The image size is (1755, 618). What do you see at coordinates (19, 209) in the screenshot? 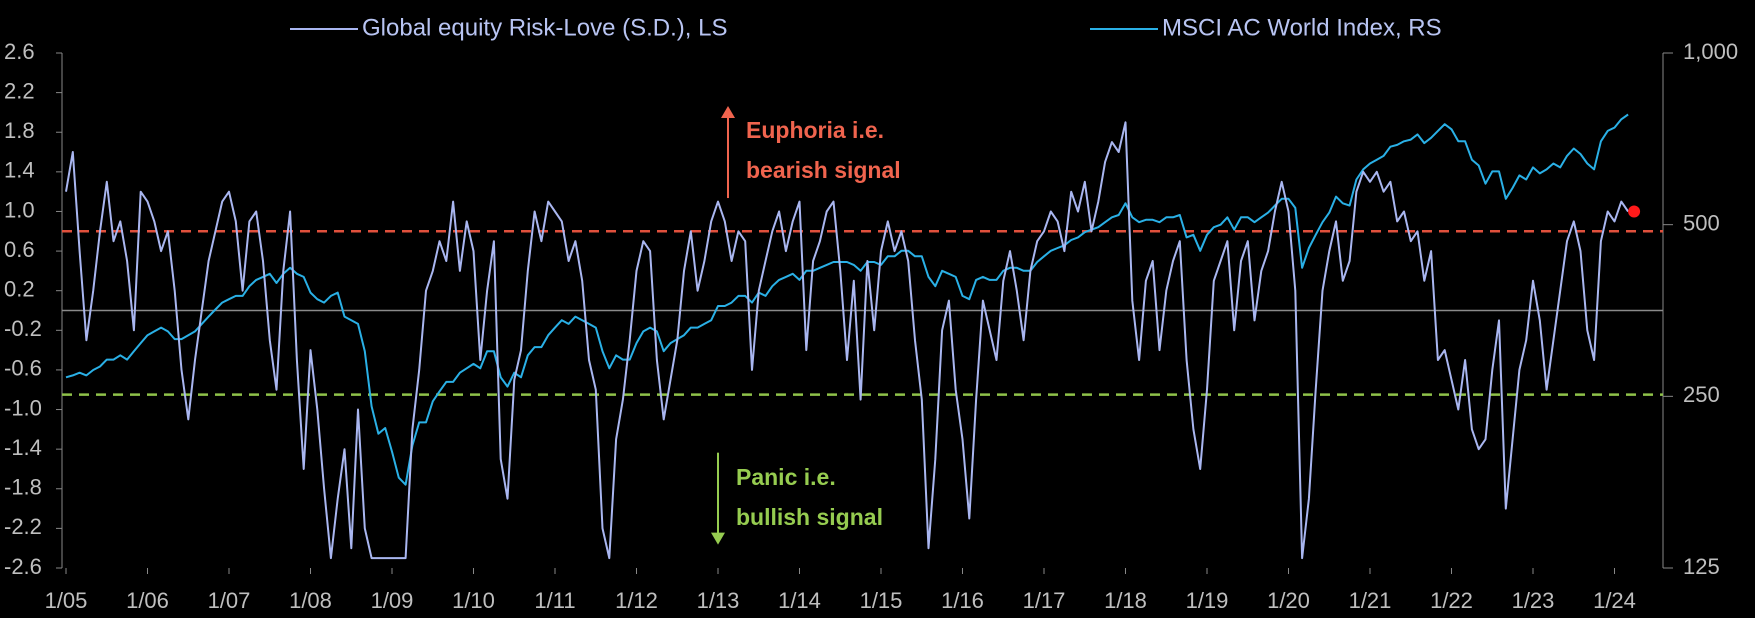
I see `y-tick-label: 1.0` at bounding box center [19, 209].